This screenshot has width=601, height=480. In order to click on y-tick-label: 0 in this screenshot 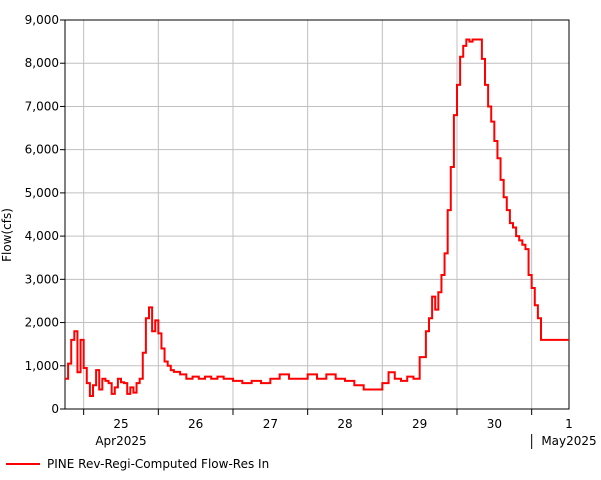, I will do `click(55, 409)`.